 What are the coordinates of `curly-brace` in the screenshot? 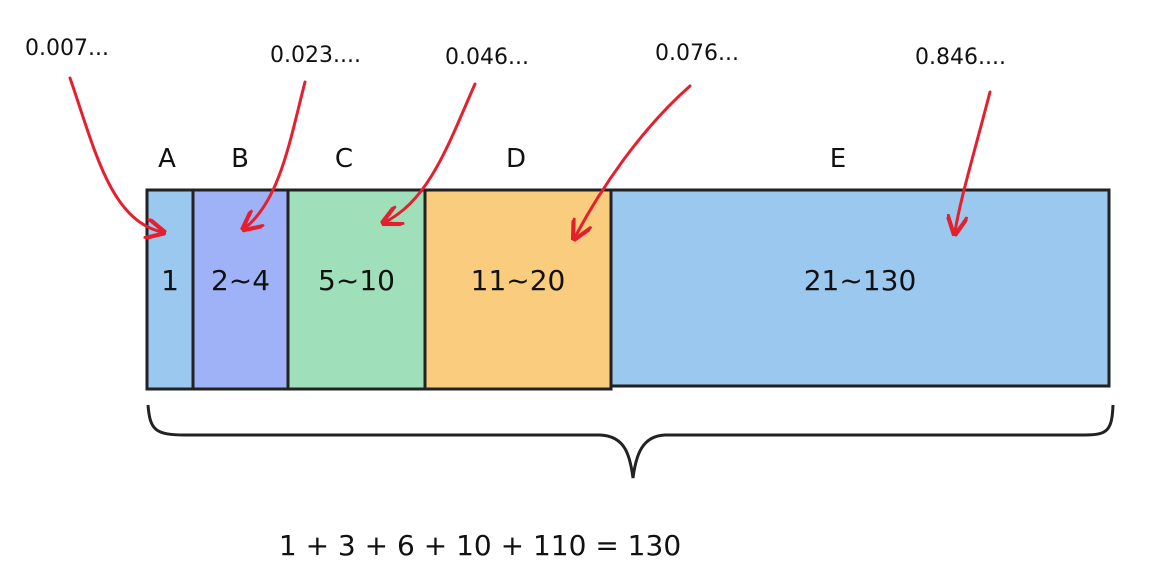 It's located at (630, 441).